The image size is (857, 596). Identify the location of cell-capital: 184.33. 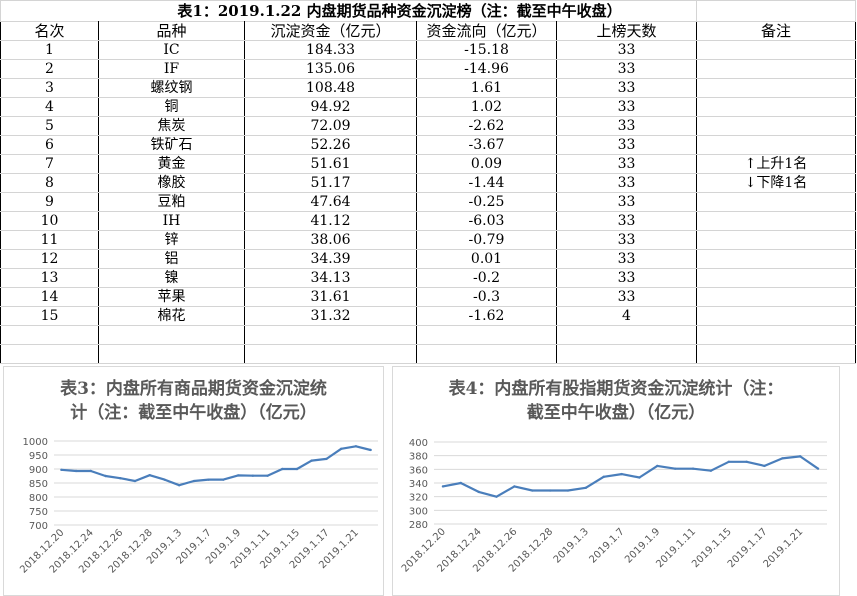
(330, 50).